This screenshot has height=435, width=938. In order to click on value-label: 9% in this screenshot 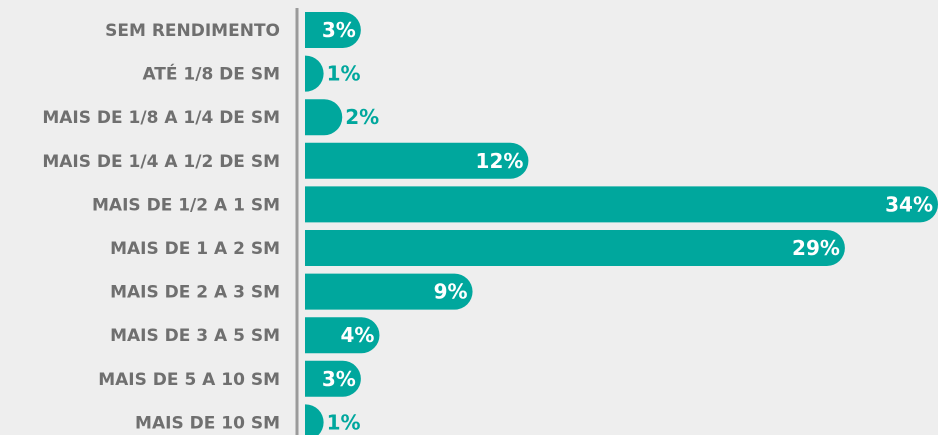, I will do `click(451, 292)`.